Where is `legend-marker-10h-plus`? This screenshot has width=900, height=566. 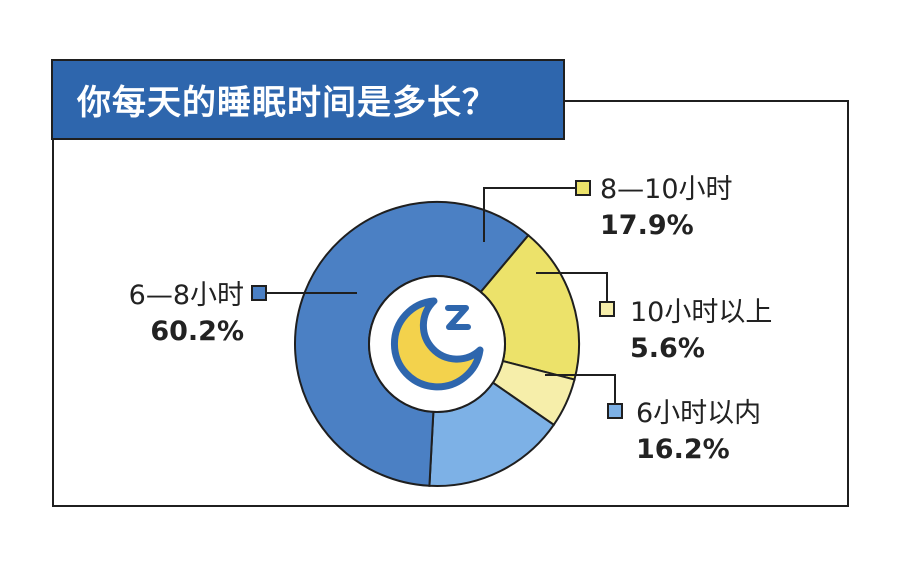
legend-marker-10h-plus is located at coordinates (607, 309).